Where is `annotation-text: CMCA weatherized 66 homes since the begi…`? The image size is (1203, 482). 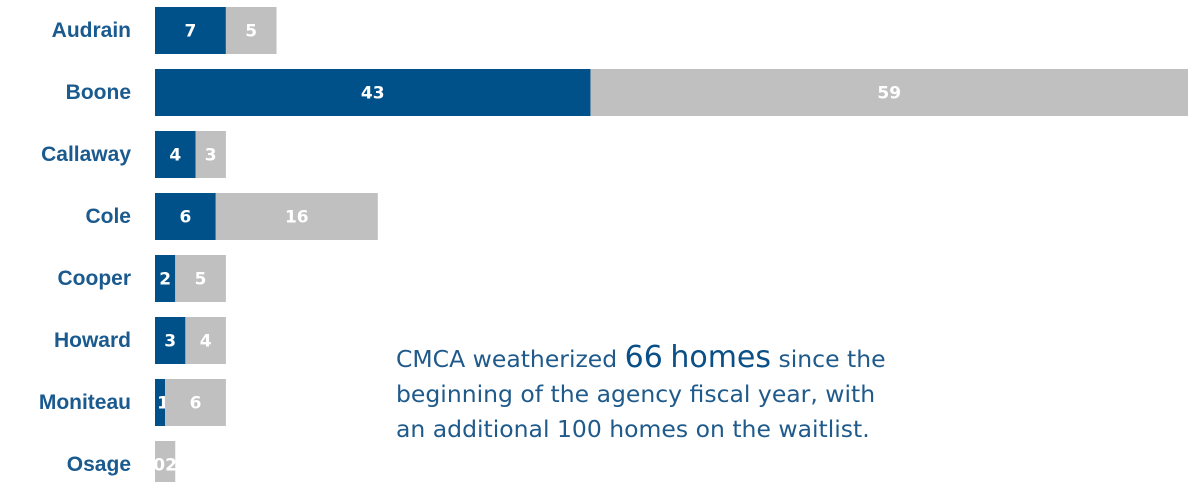
annotation-text: CMCA weatherized 66 homes since the begi… is located at coordinates (716, 393).